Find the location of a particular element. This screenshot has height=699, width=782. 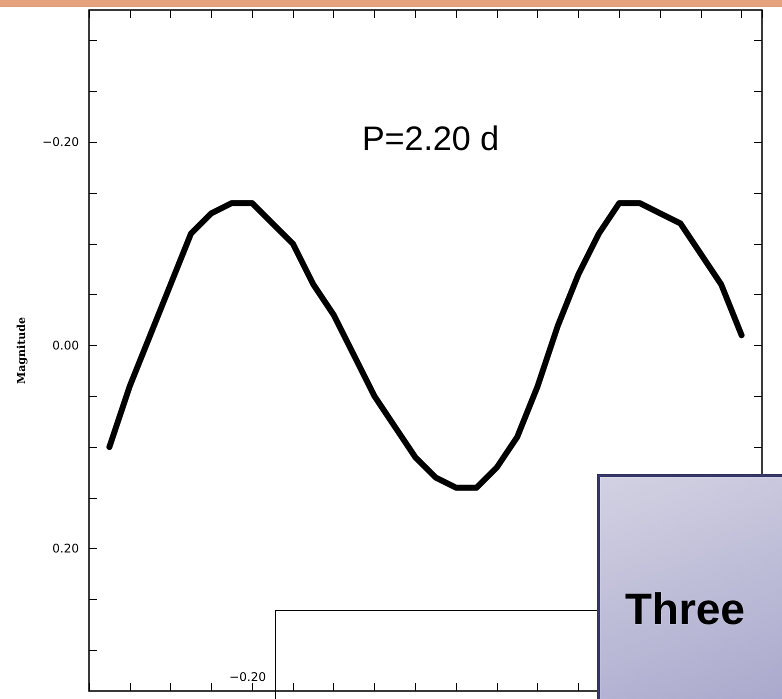

y-tick-label: −0.20 is located at coordinates (60, 142).